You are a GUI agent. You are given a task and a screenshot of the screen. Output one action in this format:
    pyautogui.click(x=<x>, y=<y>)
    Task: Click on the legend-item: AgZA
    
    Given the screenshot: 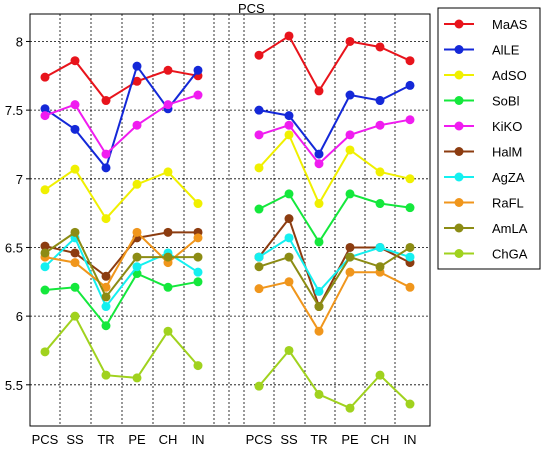 What is the action you would take?
    pyautogui.click(x=484, y=177)
    